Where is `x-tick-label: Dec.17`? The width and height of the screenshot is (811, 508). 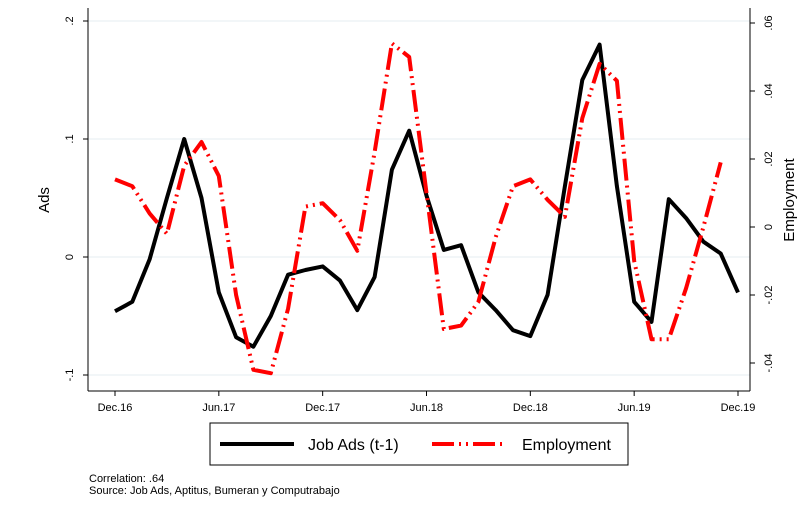
x-tick-label: Dec.17 is located at coordinates (322, 408).